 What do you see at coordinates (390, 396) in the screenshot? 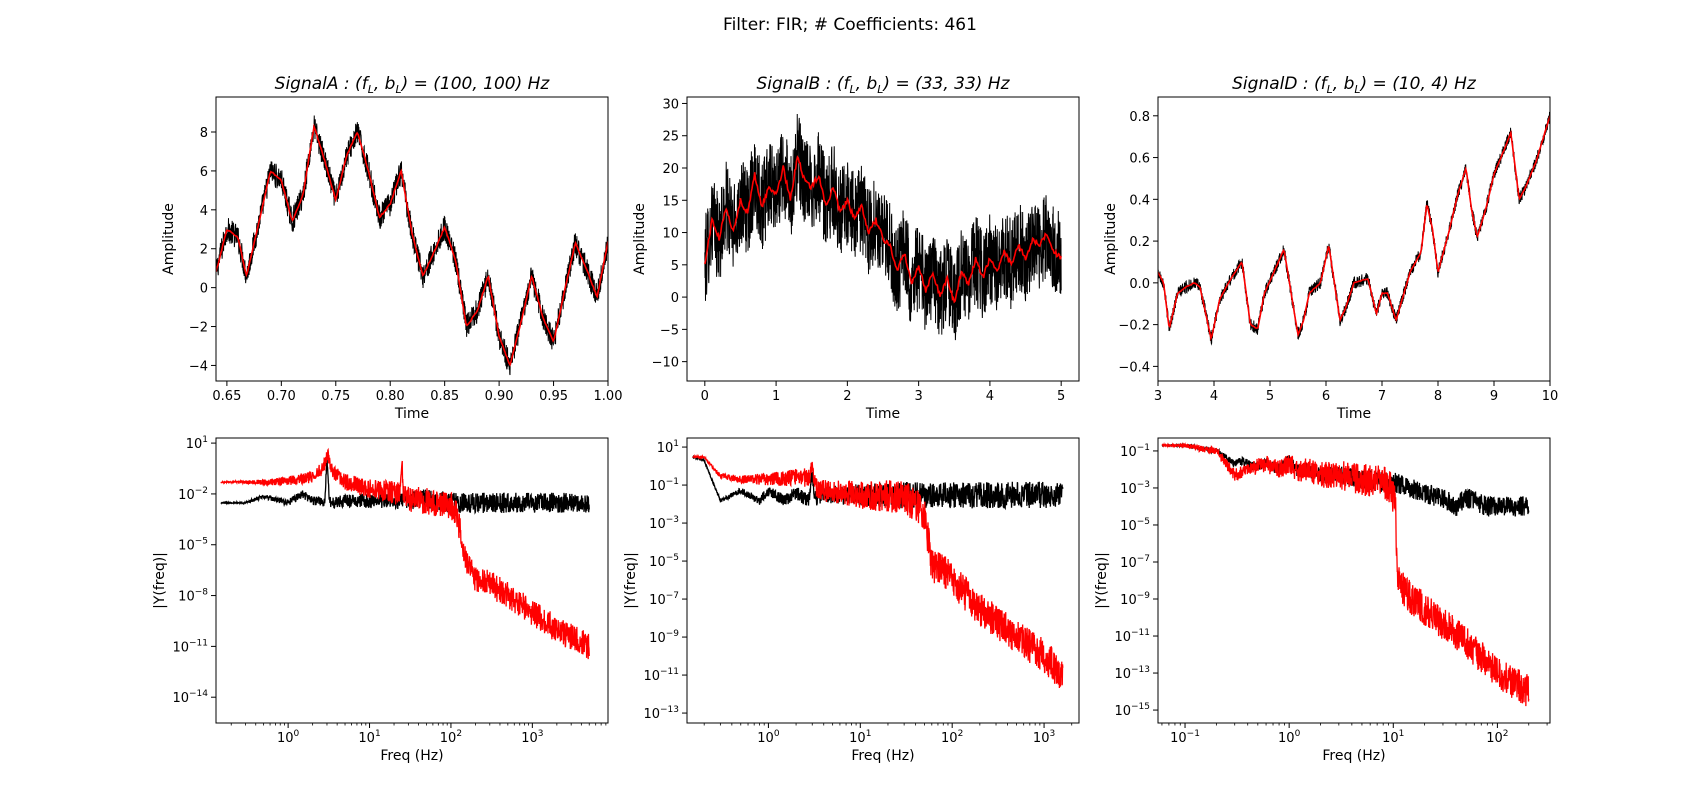
I see `x-tick-label: 0.80` at bounding box center [390, 396].